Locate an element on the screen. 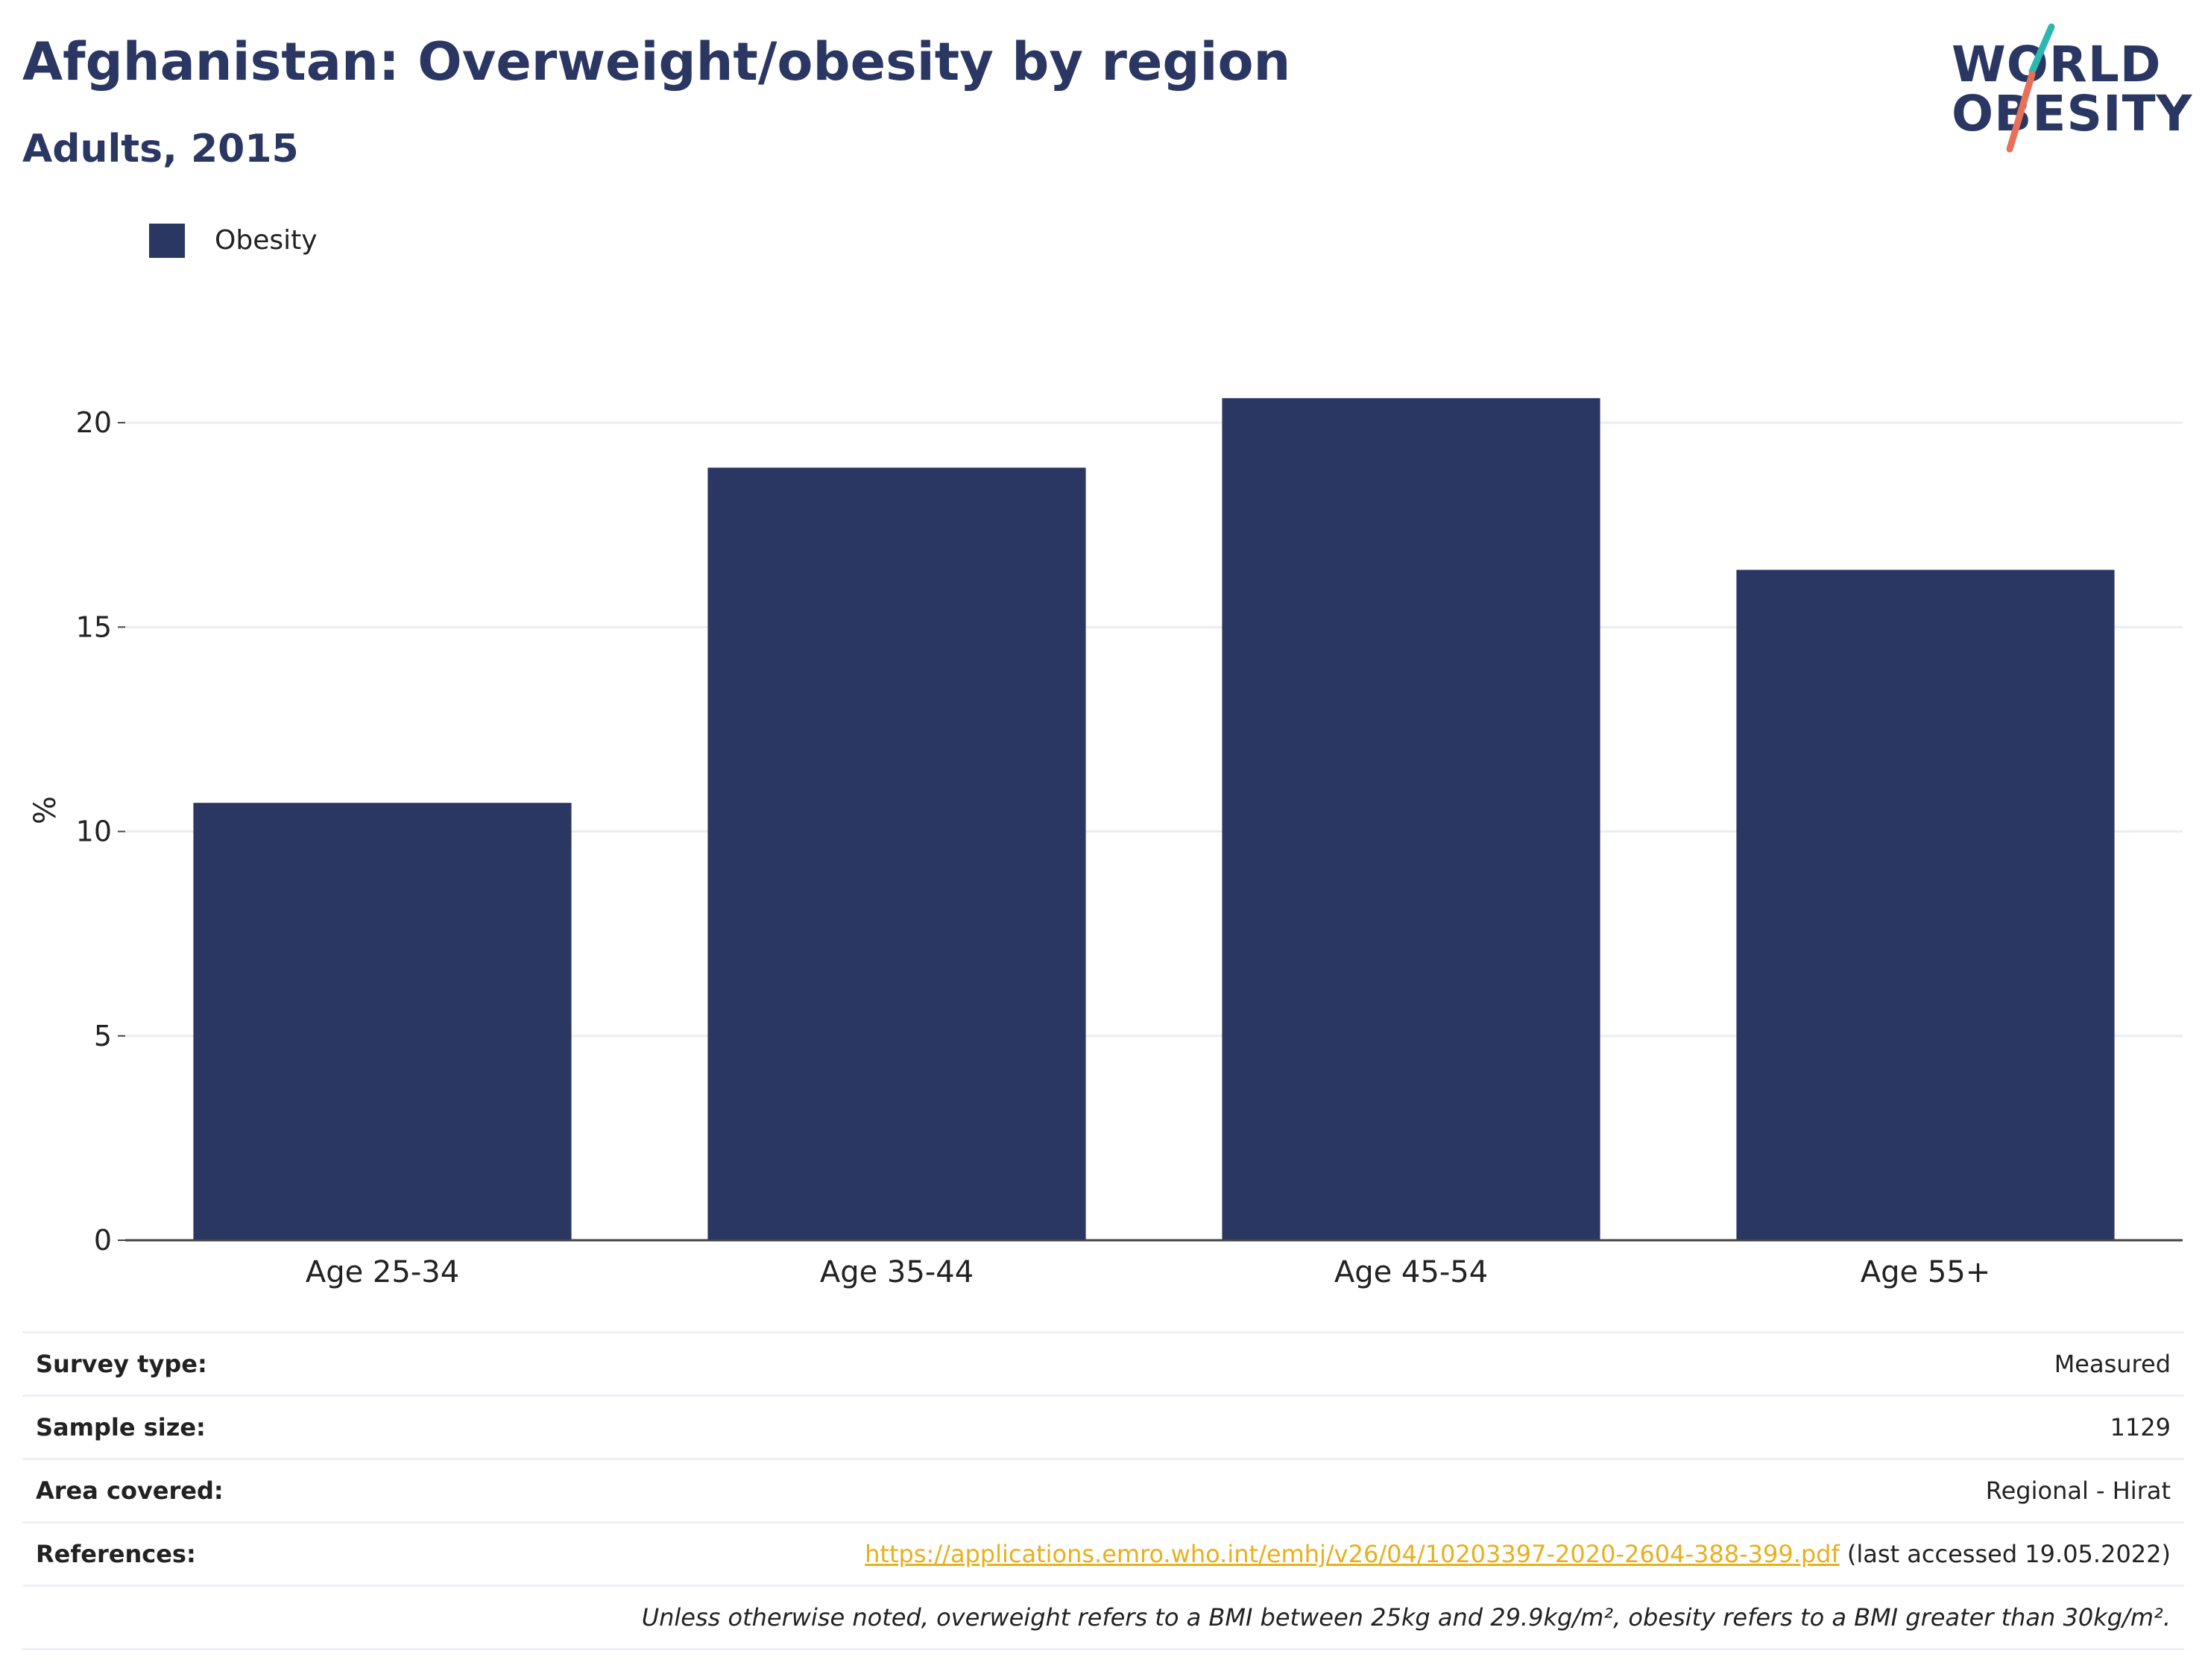 This screenshot has width=2205, height=1680. sample-size-label: Sample size: is located at coordinates (121, 1427).